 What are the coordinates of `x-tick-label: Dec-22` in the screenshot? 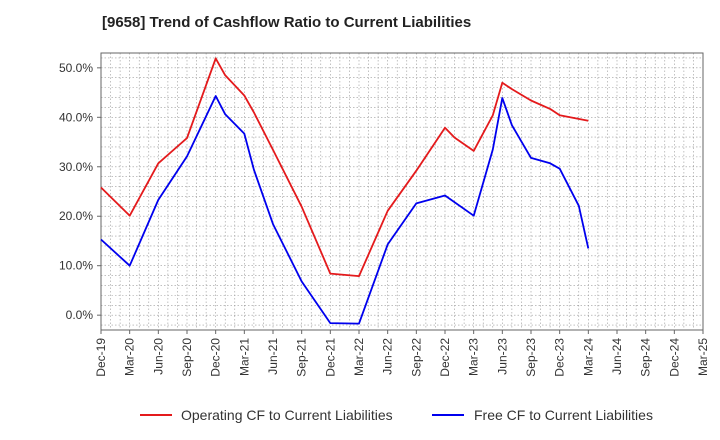 It's located at (445, 357).